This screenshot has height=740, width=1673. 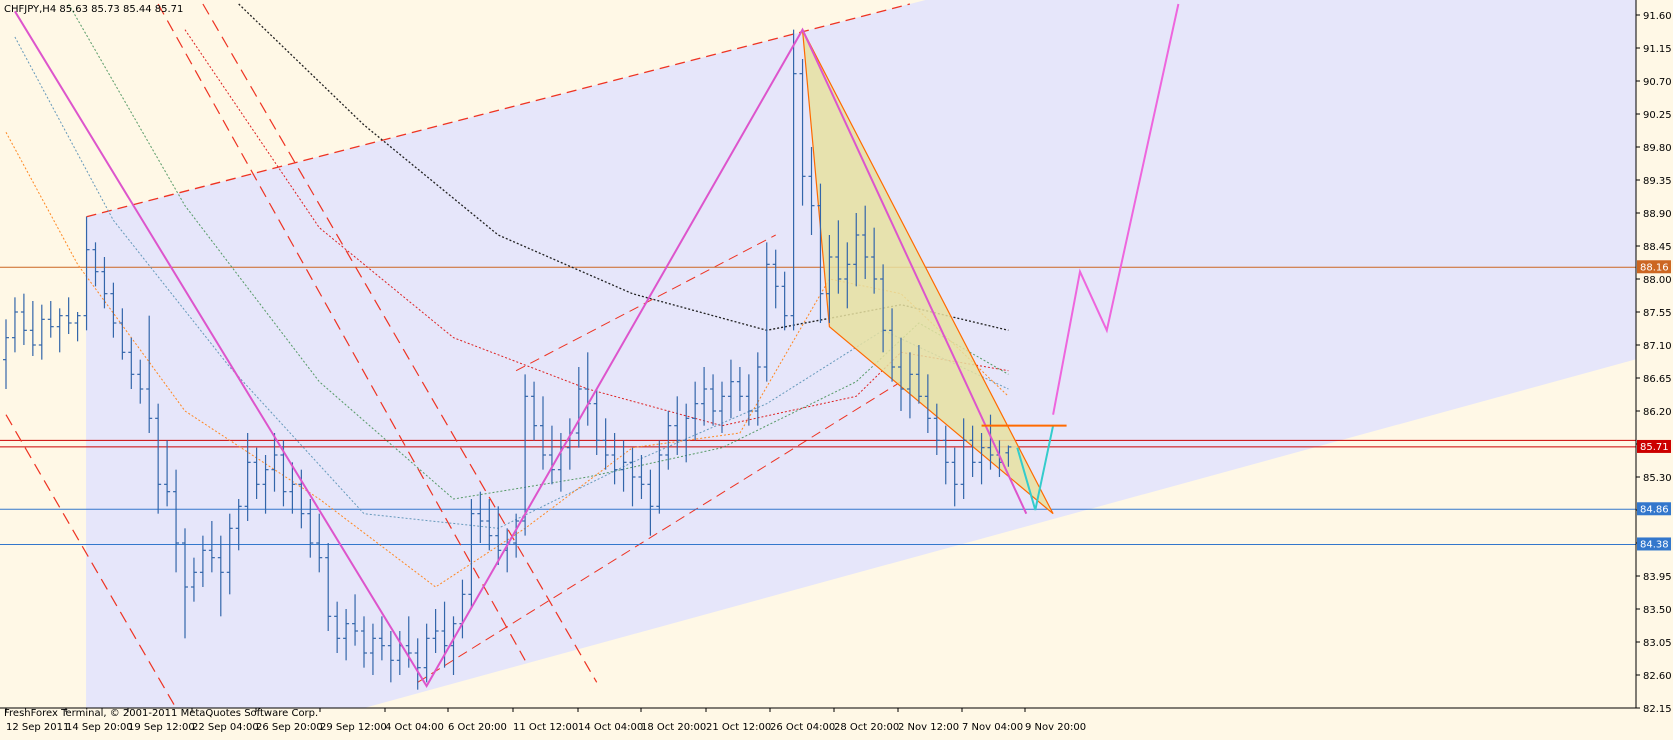 What do you see at coordinates (1657, 16) in the screenshot?
I see `y-tick-label: 91.60` at bounding box center [1657, 16].